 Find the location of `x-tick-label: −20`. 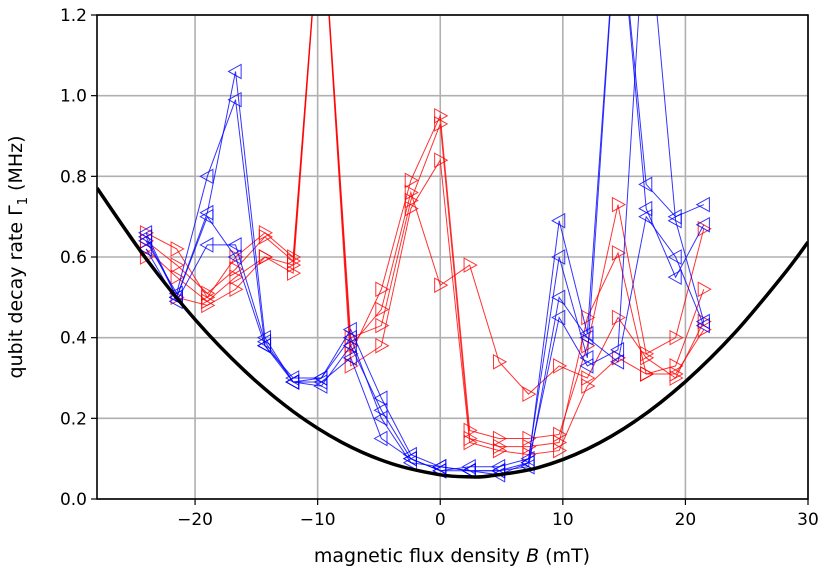

x-tick-label: −20 is located at coordinates (195, 520).